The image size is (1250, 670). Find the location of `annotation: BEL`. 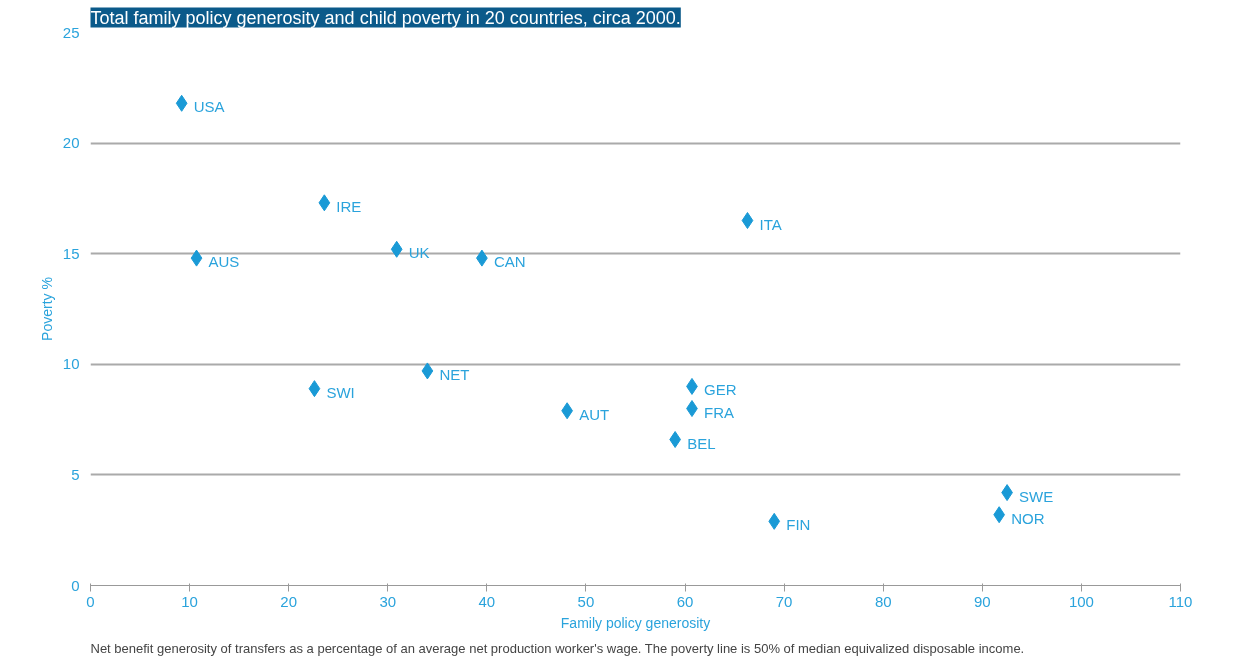

annotation: BEL is located at coordinates (701, 443).